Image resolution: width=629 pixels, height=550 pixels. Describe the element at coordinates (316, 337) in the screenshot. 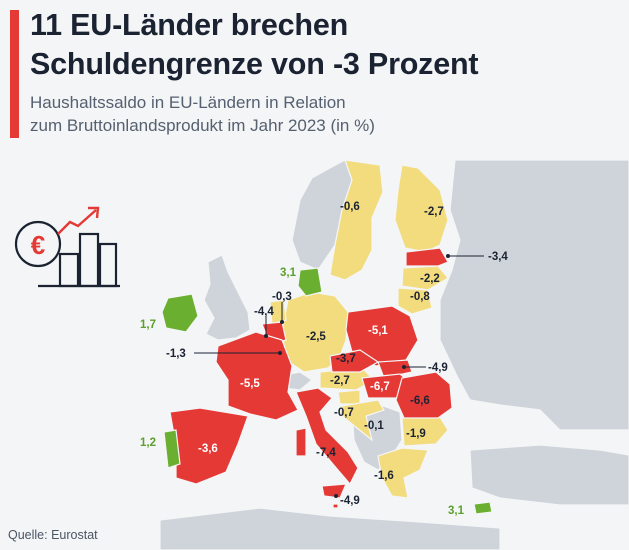

I see `label-germany: -2,5` at that location.